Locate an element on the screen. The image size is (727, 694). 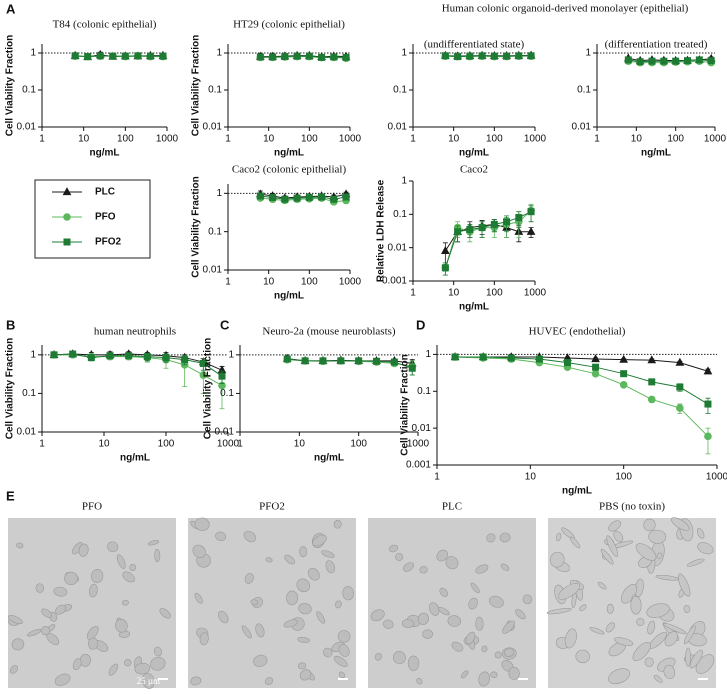
chart-title: Caco2 is located at coordinates (474, 170).